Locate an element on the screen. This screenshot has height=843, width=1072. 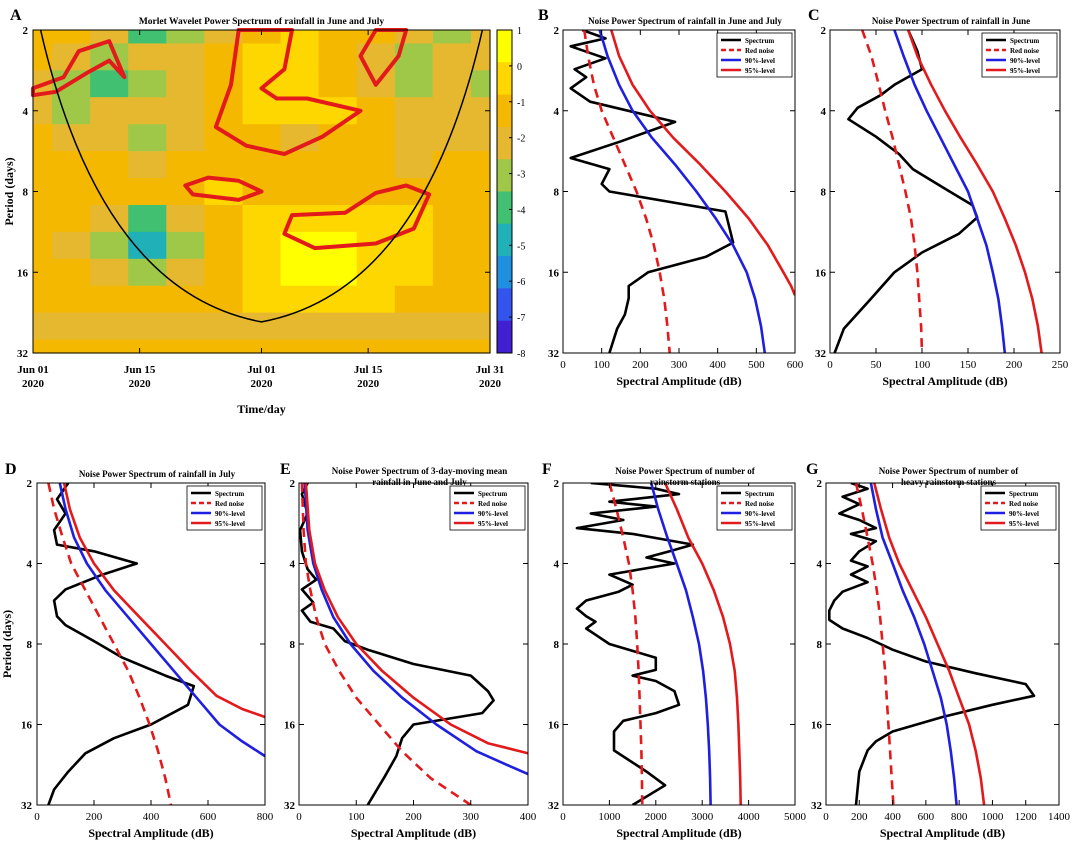
panel-label: F is located at coordinates (547, 469).